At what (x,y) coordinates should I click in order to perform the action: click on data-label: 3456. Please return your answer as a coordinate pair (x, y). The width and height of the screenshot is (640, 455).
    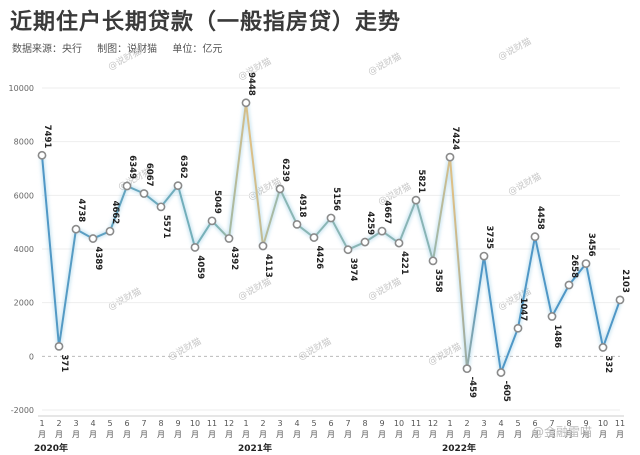
    Looking at the image, I should click on (591, 245).